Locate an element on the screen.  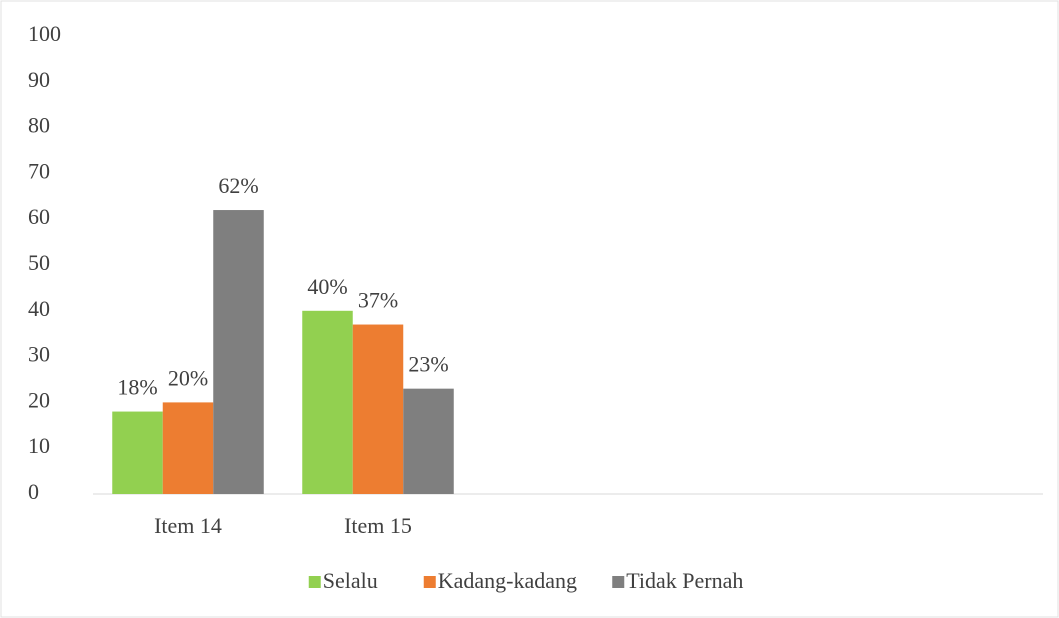
y-tick-label: 20 is located at coordinates (39, 399).